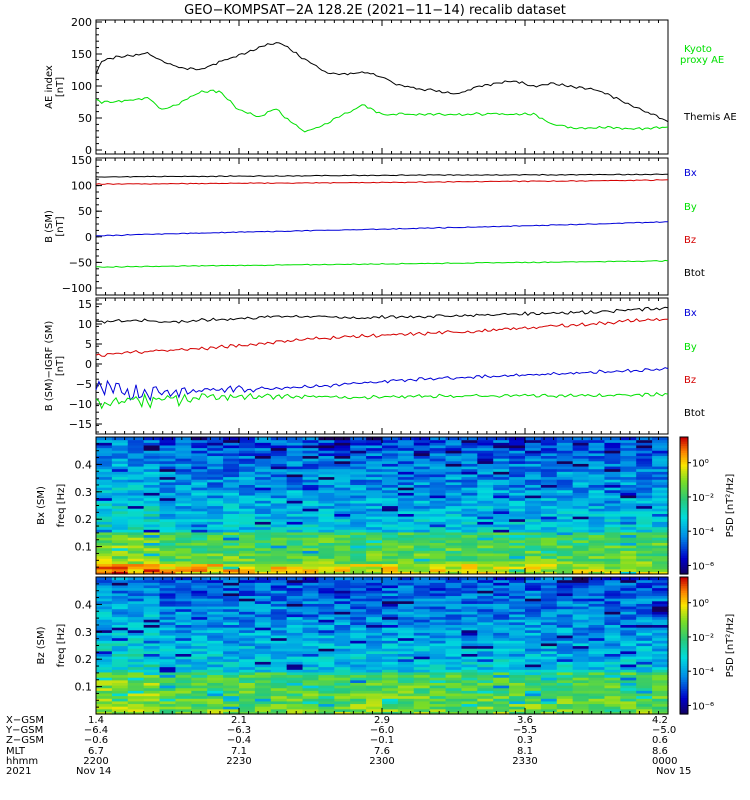 The height and width of the screenshot is (800, 750). Describe the element at coordinates (84, 687) in the screenshot. I see `y-tick-label: 0.1` at that location.